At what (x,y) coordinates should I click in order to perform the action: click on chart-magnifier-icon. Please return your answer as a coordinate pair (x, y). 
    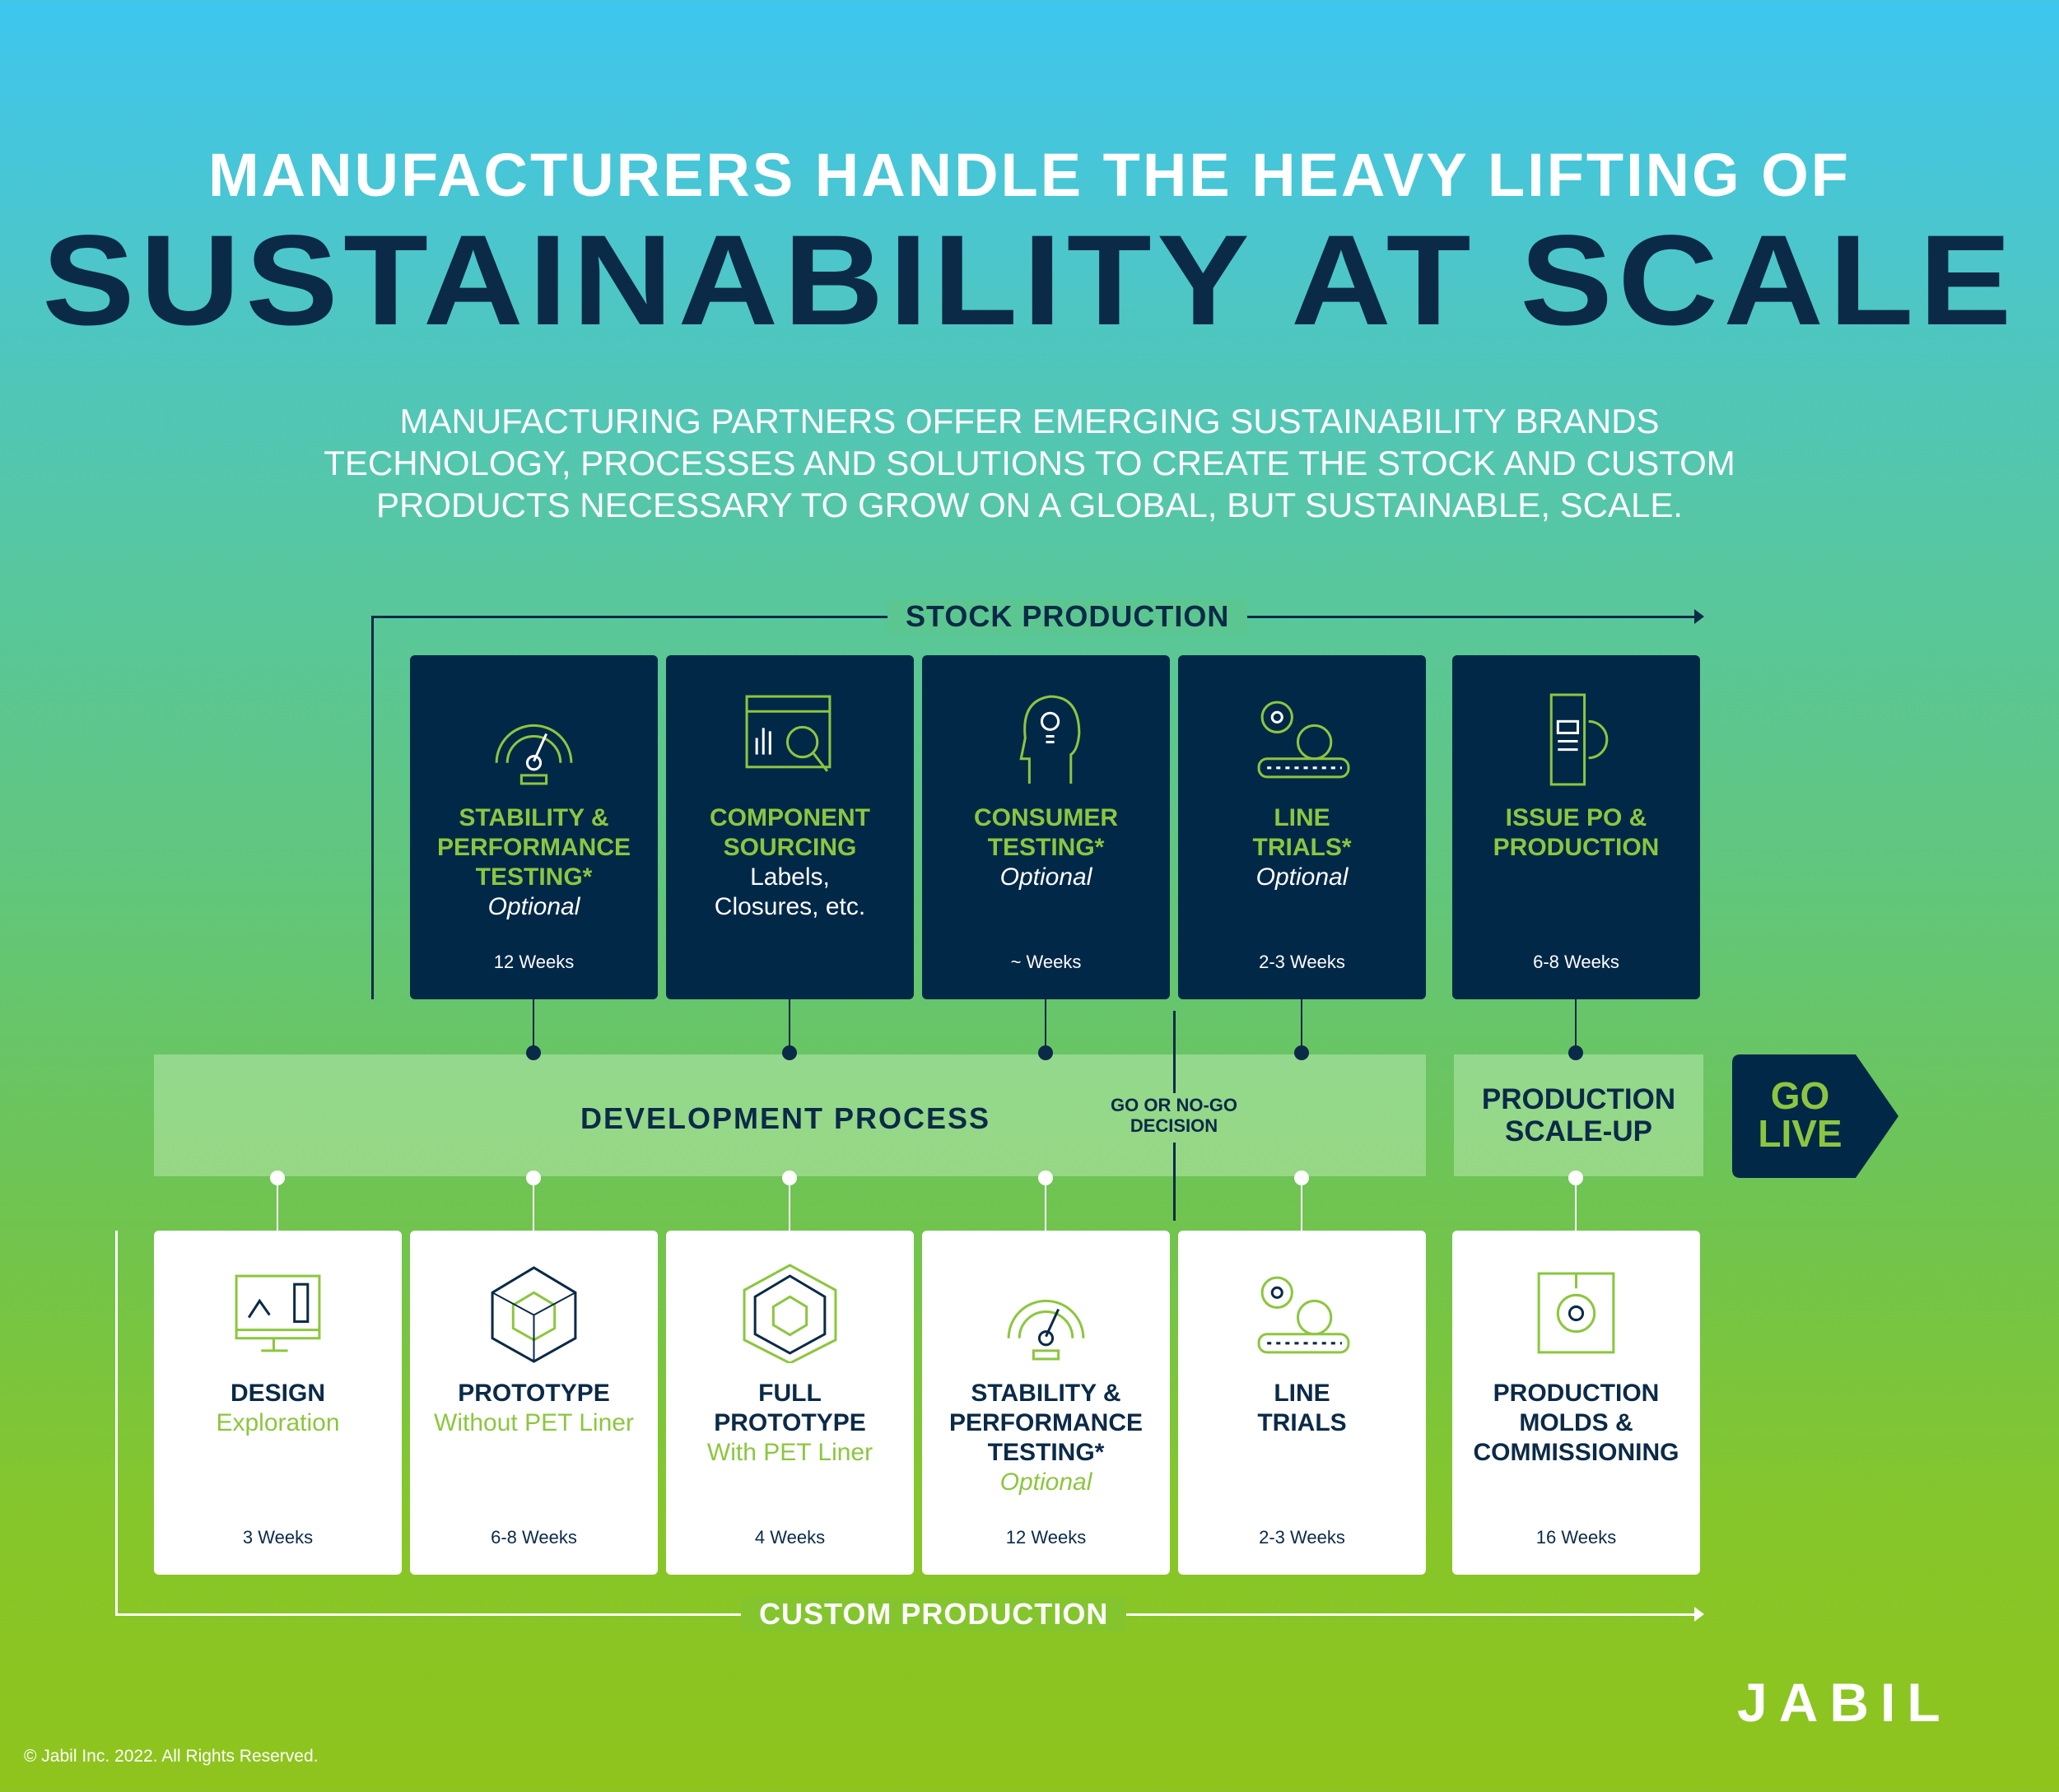
    Looking at the image, I should click on (790, 738).